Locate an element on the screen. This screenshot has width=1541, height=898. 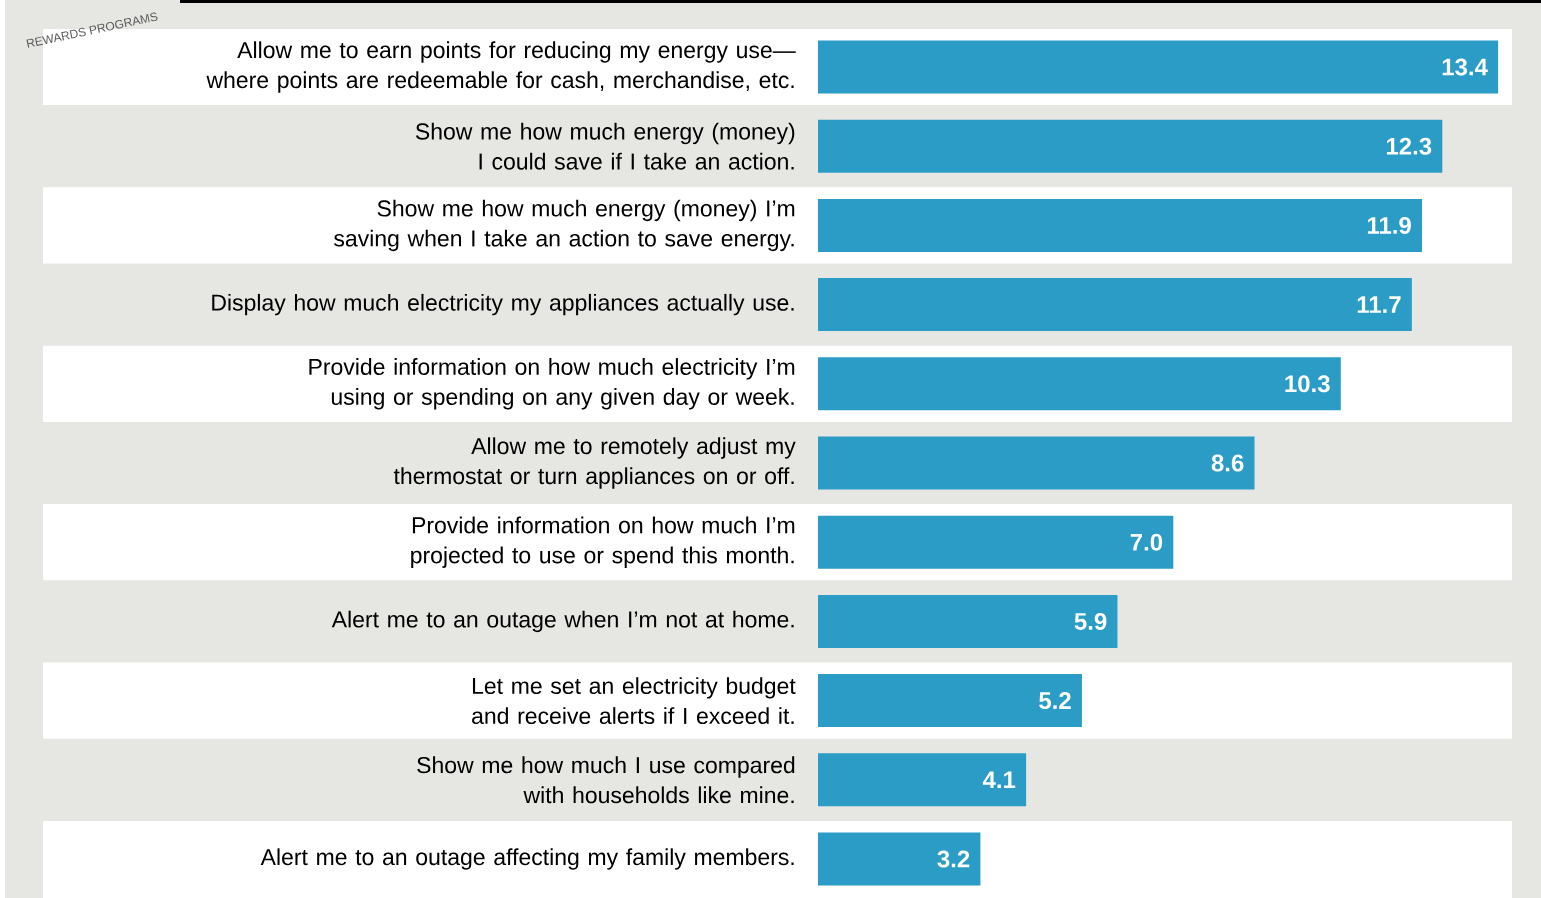
data-label: 7.0 is located at coordinates (1146, 542).